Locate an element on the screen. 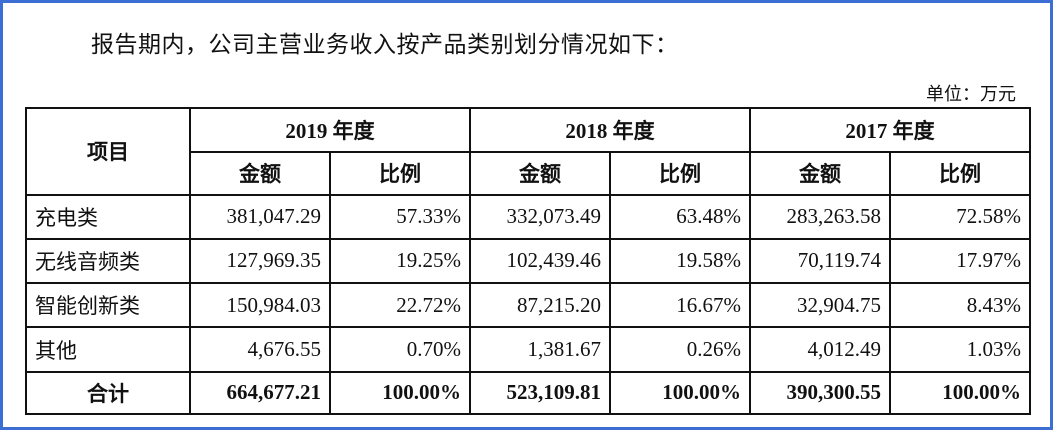 This screenshot has width=1053, height=430. amount-cell: 32,904.75 is located at coordinates (820, 305).